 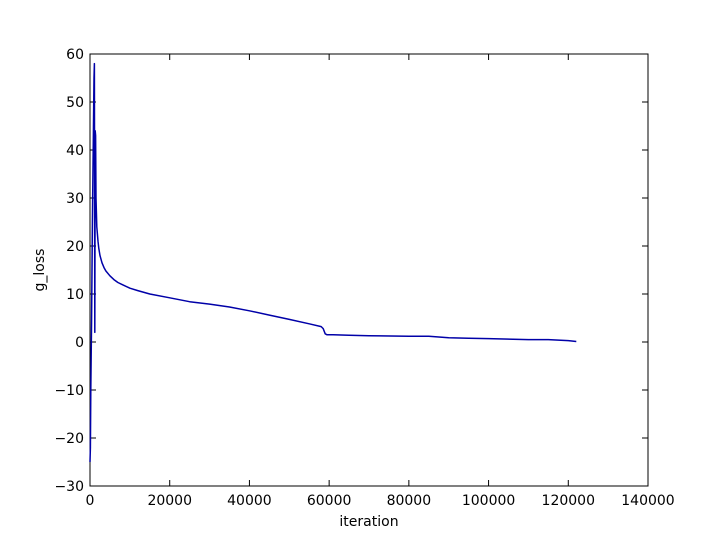 What do you see at coordinates (329, 501) in the screenshot?
I see `x-tick-label: 60000` at bounding box center [329, 501].